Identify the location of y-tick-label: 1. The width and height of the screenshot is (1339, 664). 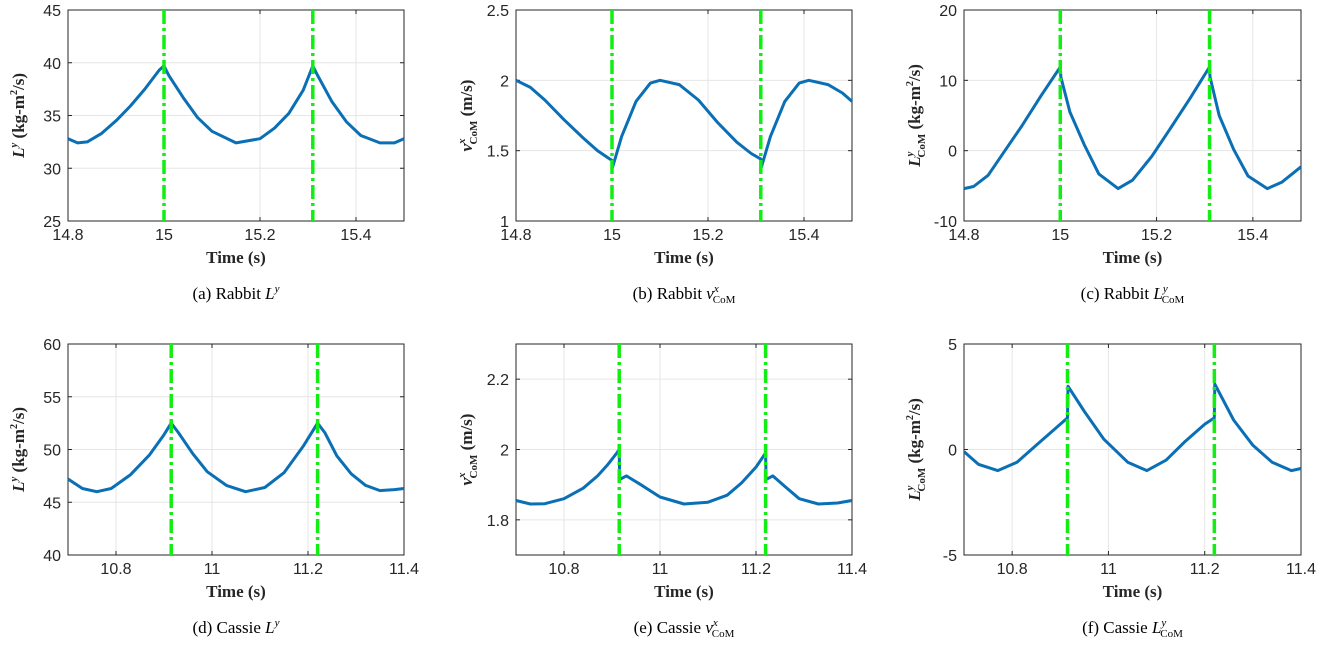
(504, 222).